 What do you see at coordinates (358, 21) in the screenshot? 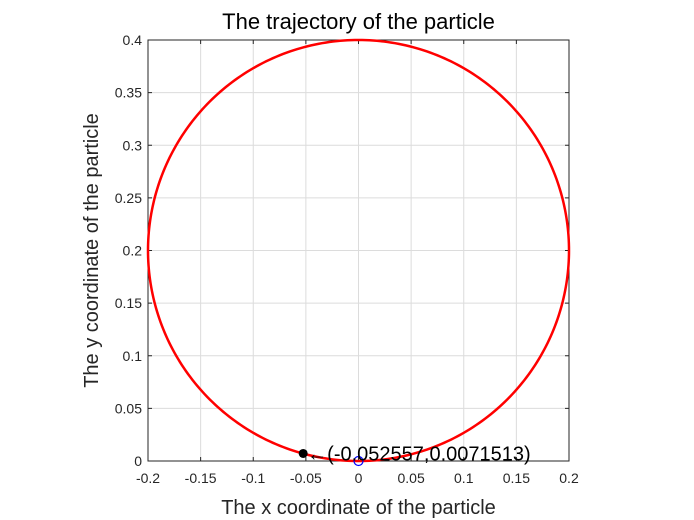
I see `chart-title: The trajectory of the particle` at bounding box center [358, 21].